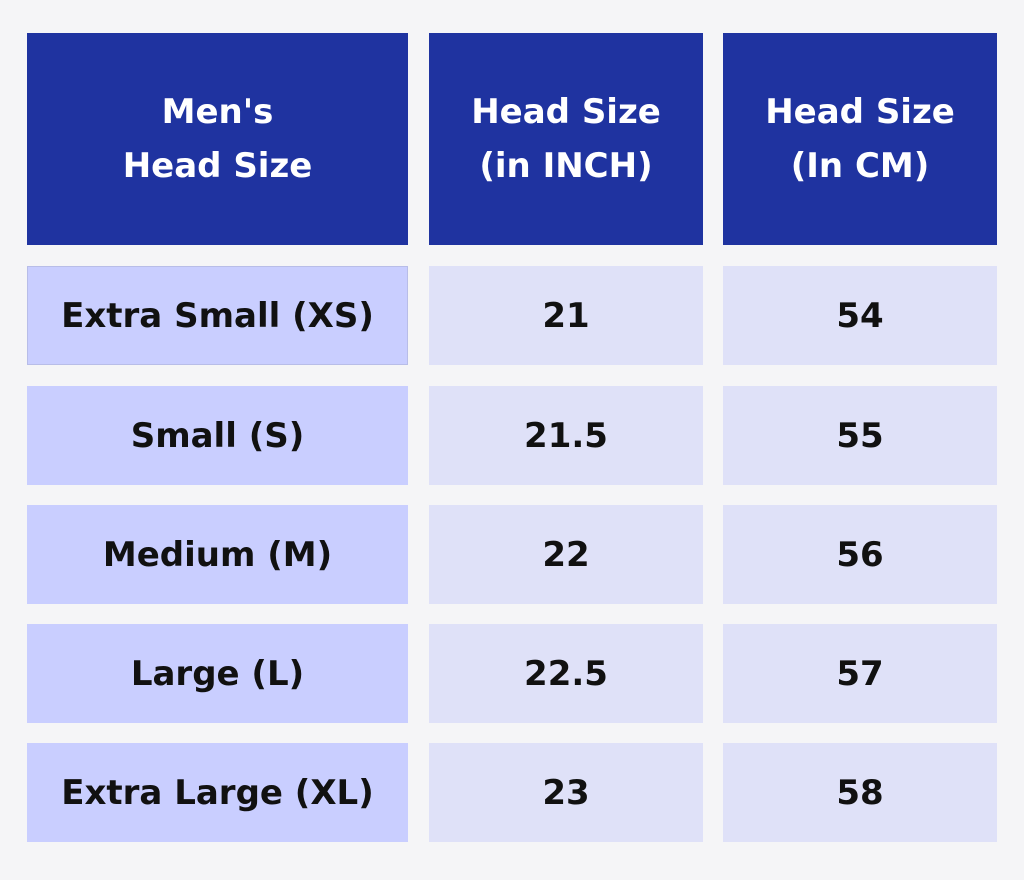 The width and height of the screenshot is (1024, 880). Describe the element at coordinates (566, 435) in the screenshot. I see `row-s-inch: 21.5` at that location.